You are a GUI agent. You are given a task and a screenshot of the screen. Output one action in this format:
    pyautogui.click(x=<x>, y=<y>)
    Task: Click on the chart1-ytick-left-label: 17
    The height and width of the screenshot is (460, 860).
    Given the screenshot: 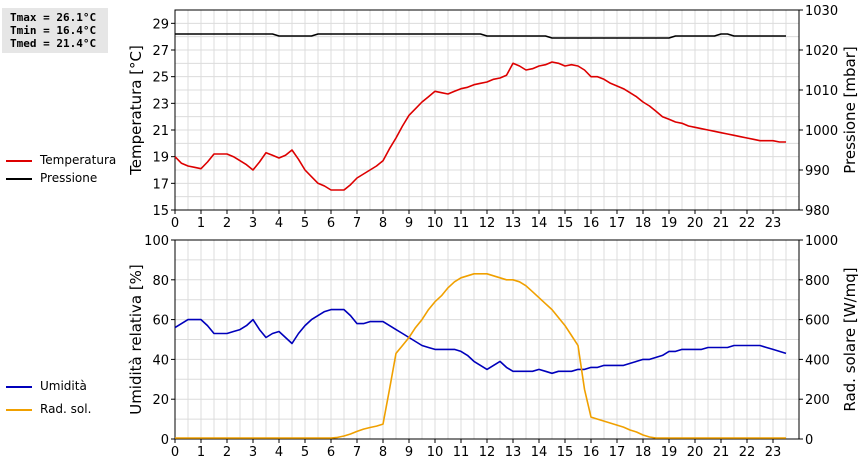 What is the action you would take?
    pyautogui.click(x=160, y=184)
    